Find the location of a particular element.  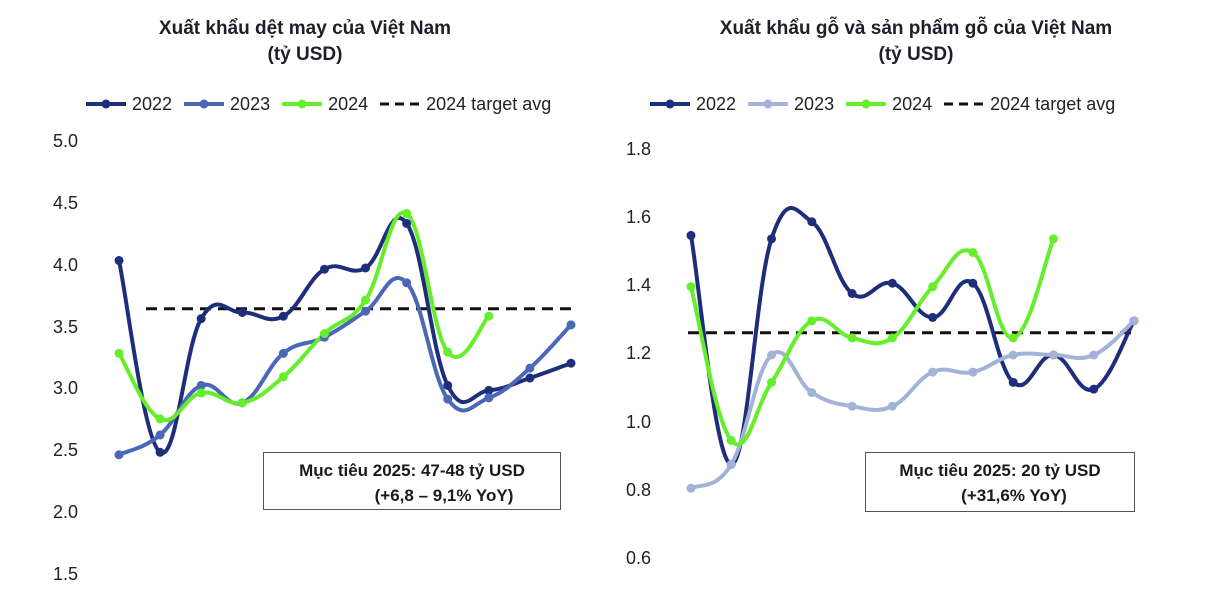

y-tick-label: 1.8 is located at coordinates (638, 149).